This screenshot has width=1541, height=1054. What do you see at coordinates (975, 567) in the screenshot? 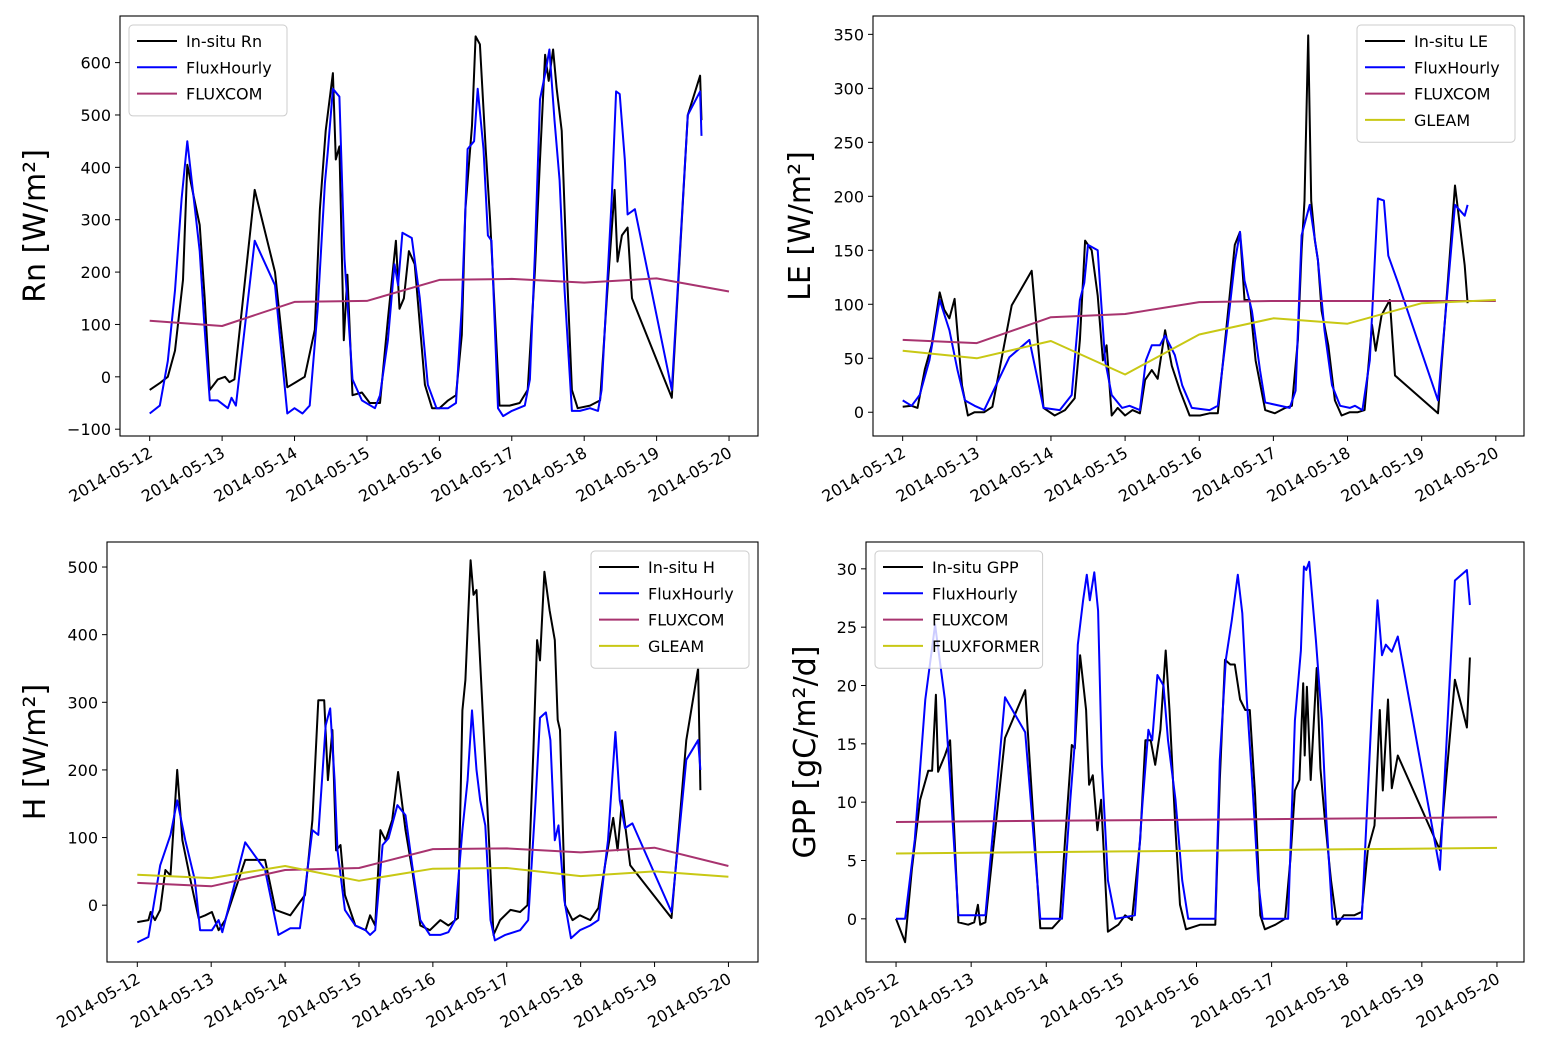
I see `legend-label-in-situ-gpp: In-situ GPP` at bounding box center [975, 567].